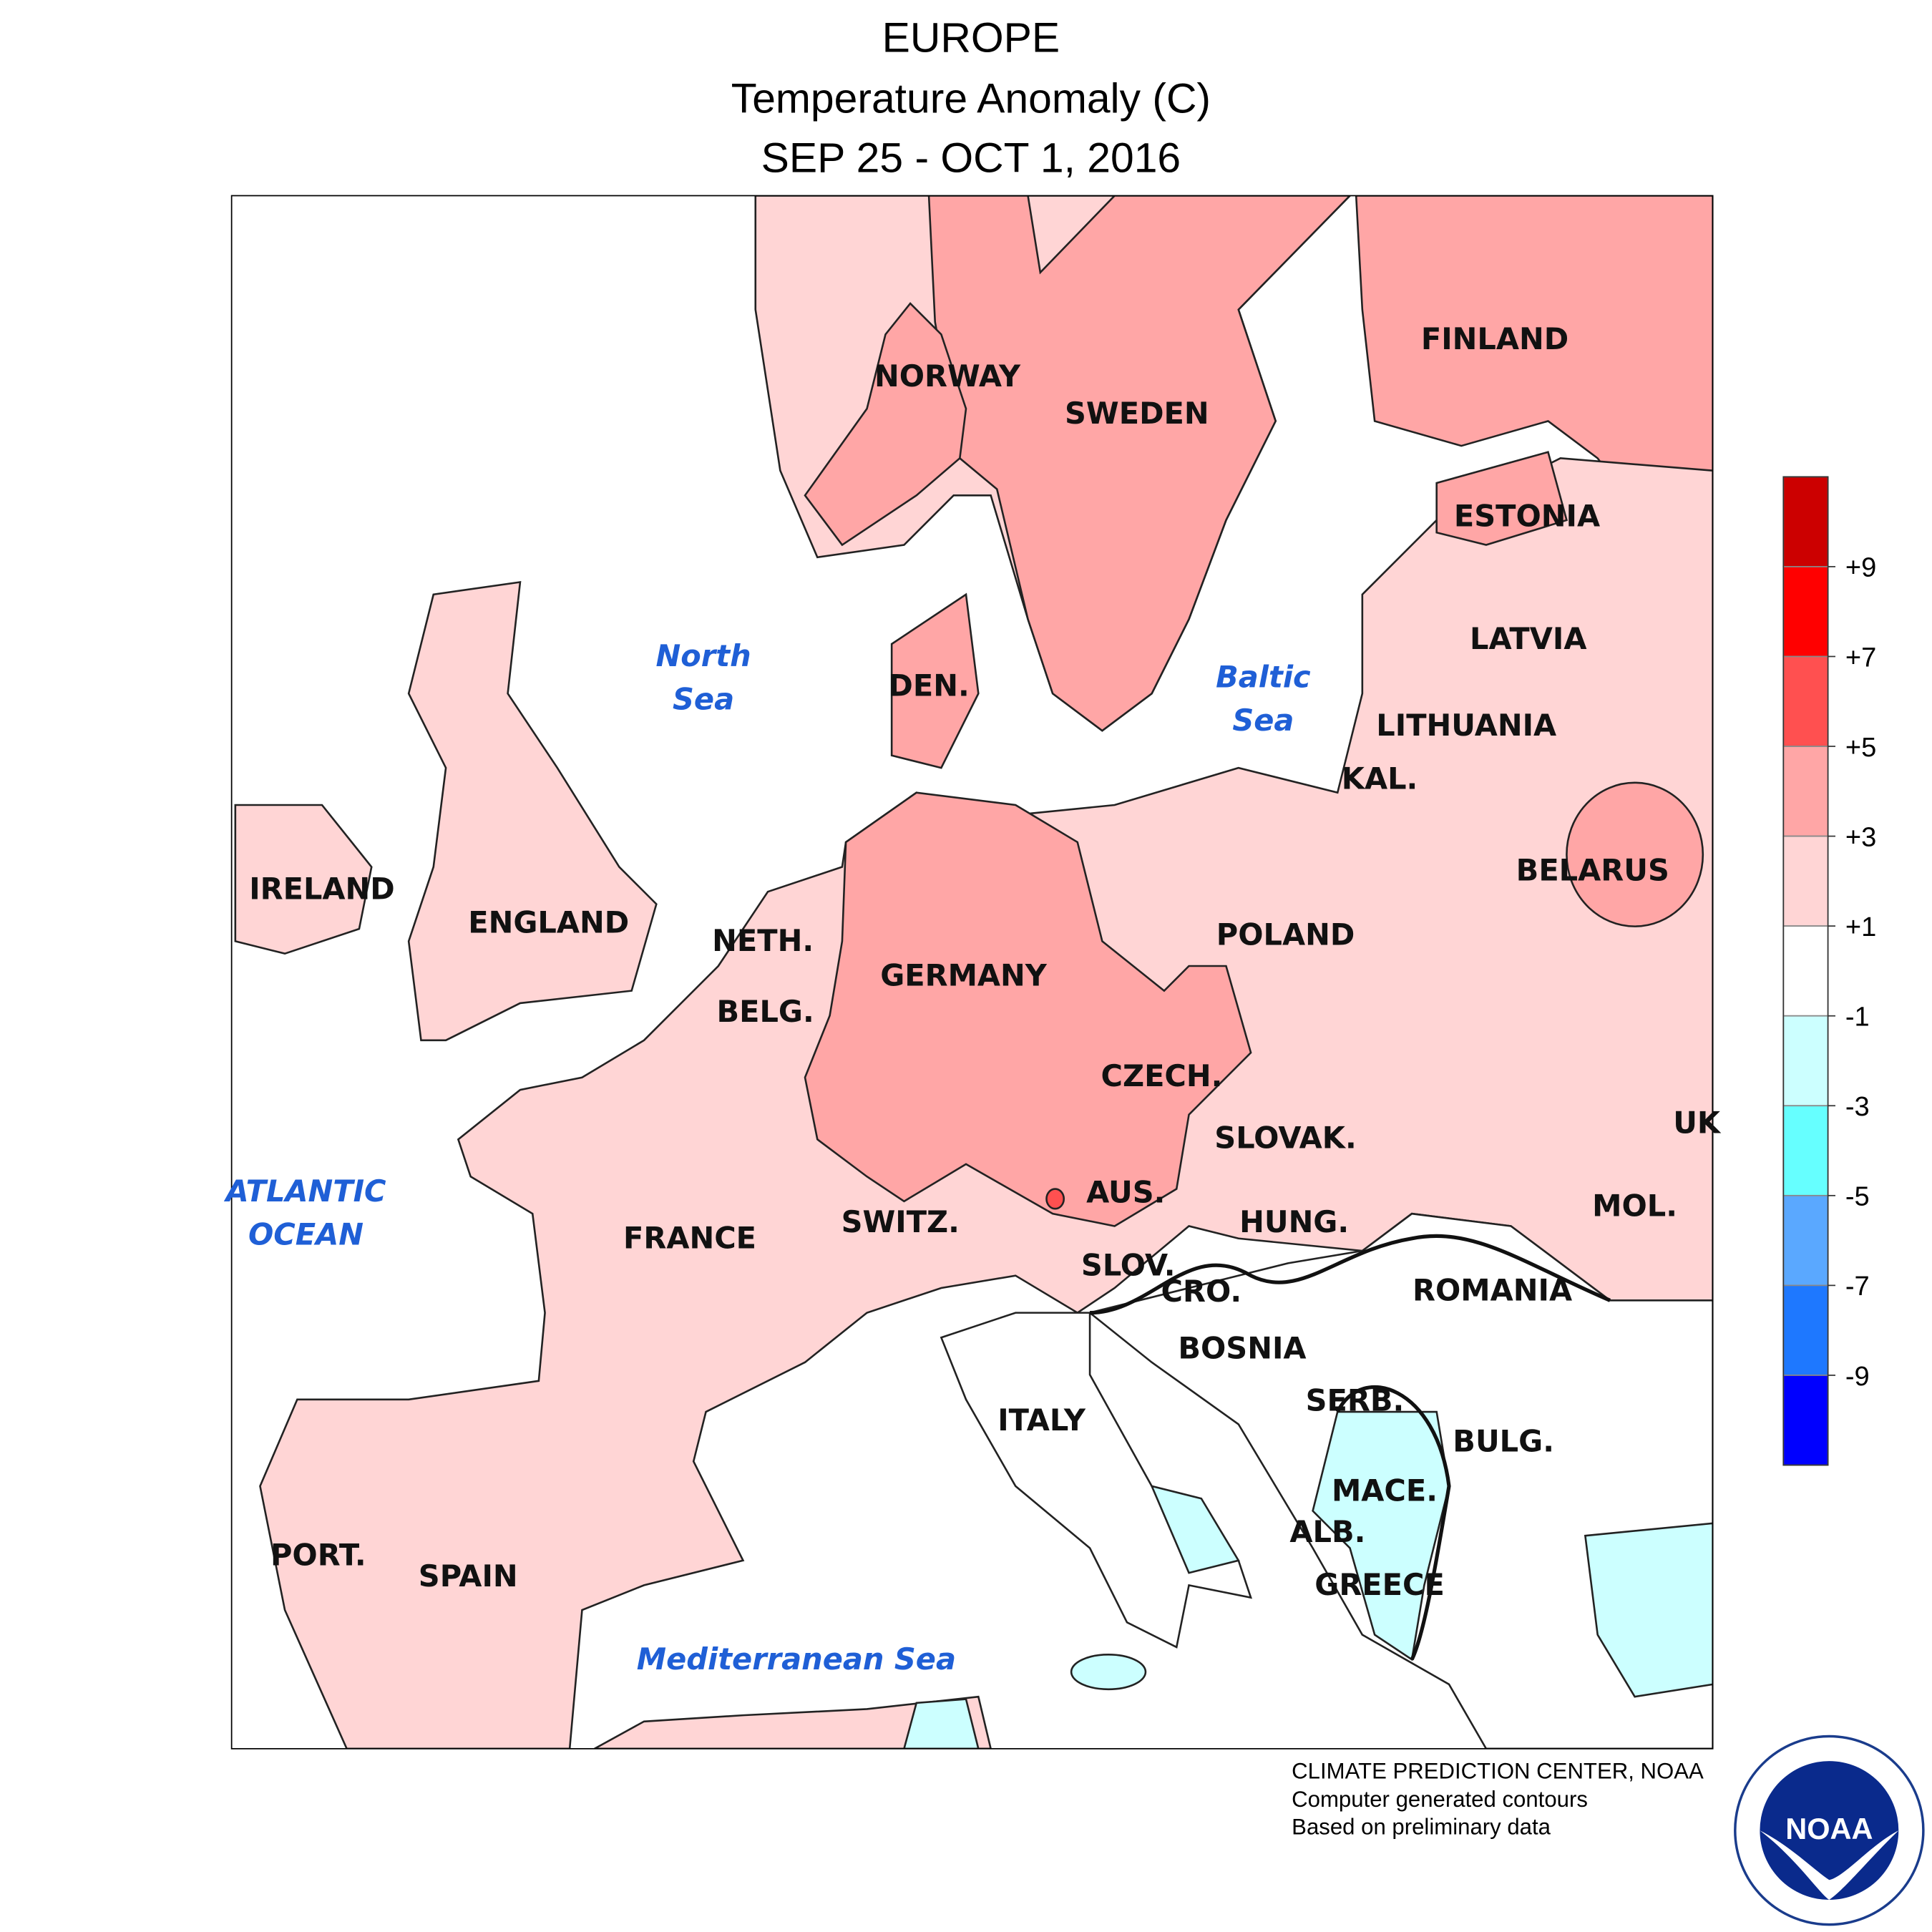 This screenshot has height=1932, width=1932. Describe the element at coordinates (1492, 1289) in the screenshot. I see `country-label: ROMANIA` at that location.